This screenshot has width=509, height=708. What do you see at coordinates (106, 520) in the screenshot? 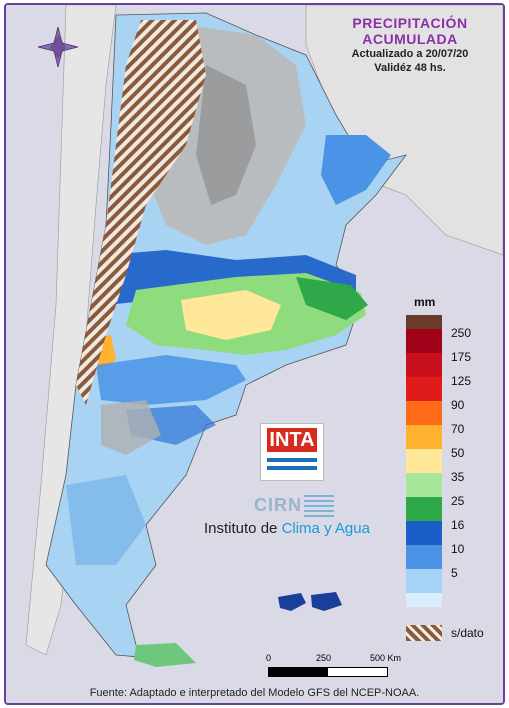
I see `band-10mm-tierra` at bounding box center [106, 520].